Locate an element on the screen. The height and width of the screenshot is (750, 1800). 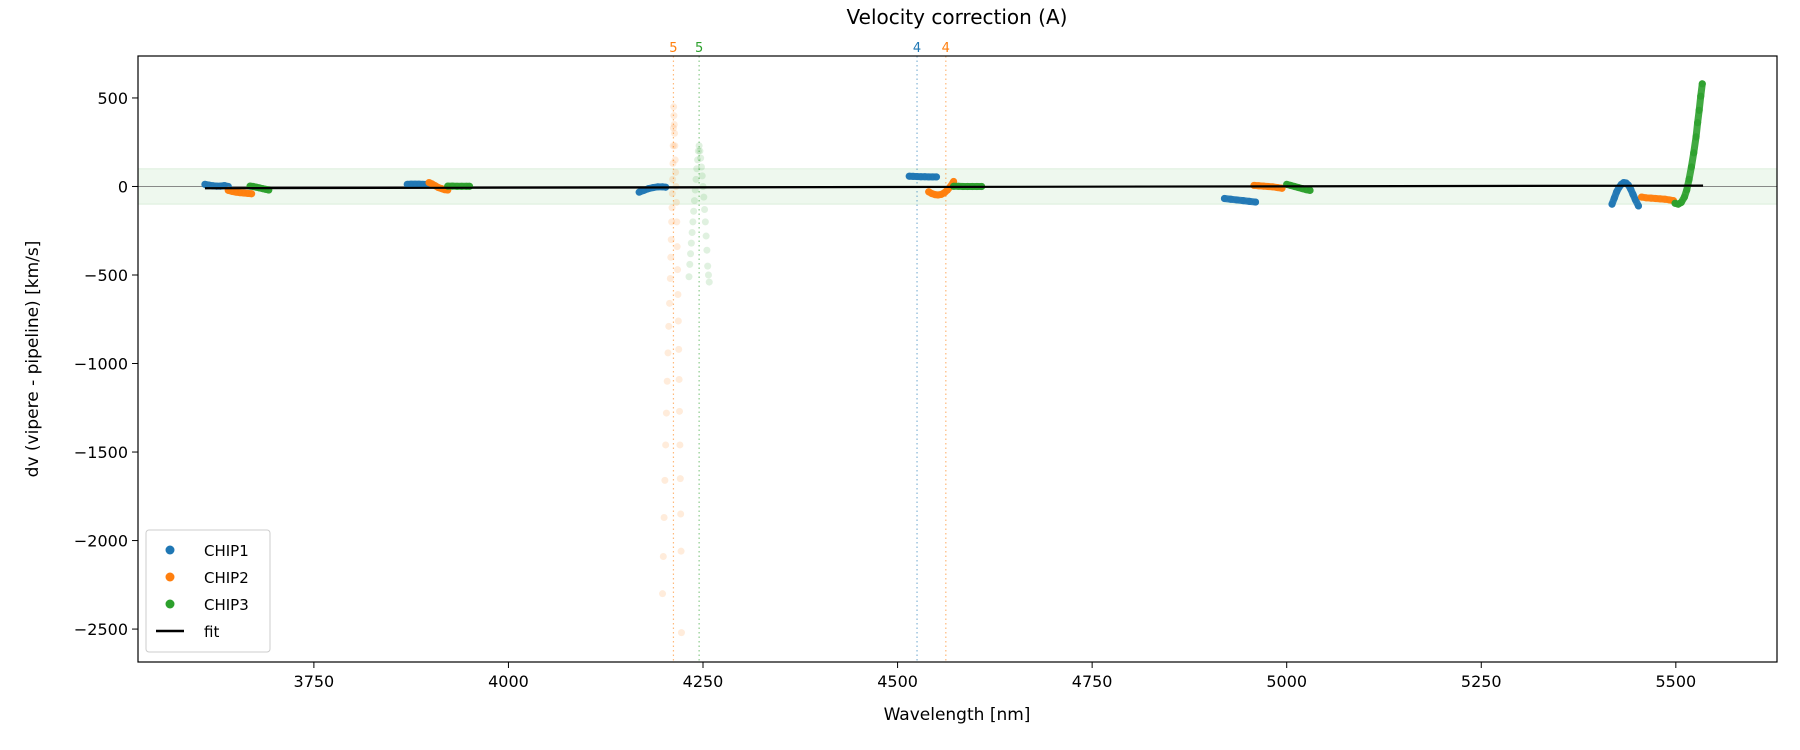
x-tick-label: 4750 is located at coordinates (1092, 681).